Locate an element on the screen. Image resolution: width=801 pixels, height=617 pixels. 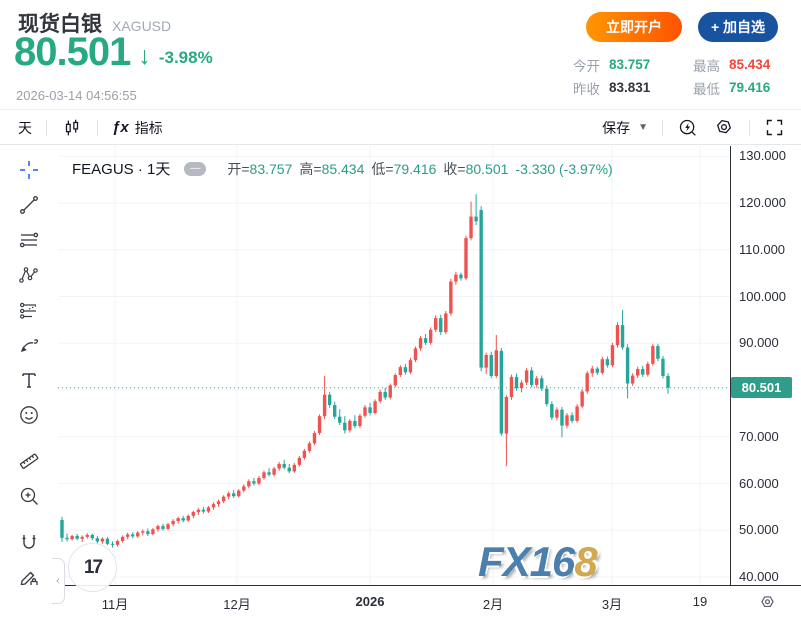
chart-style-candles-button is located at coordinates (72, 128).